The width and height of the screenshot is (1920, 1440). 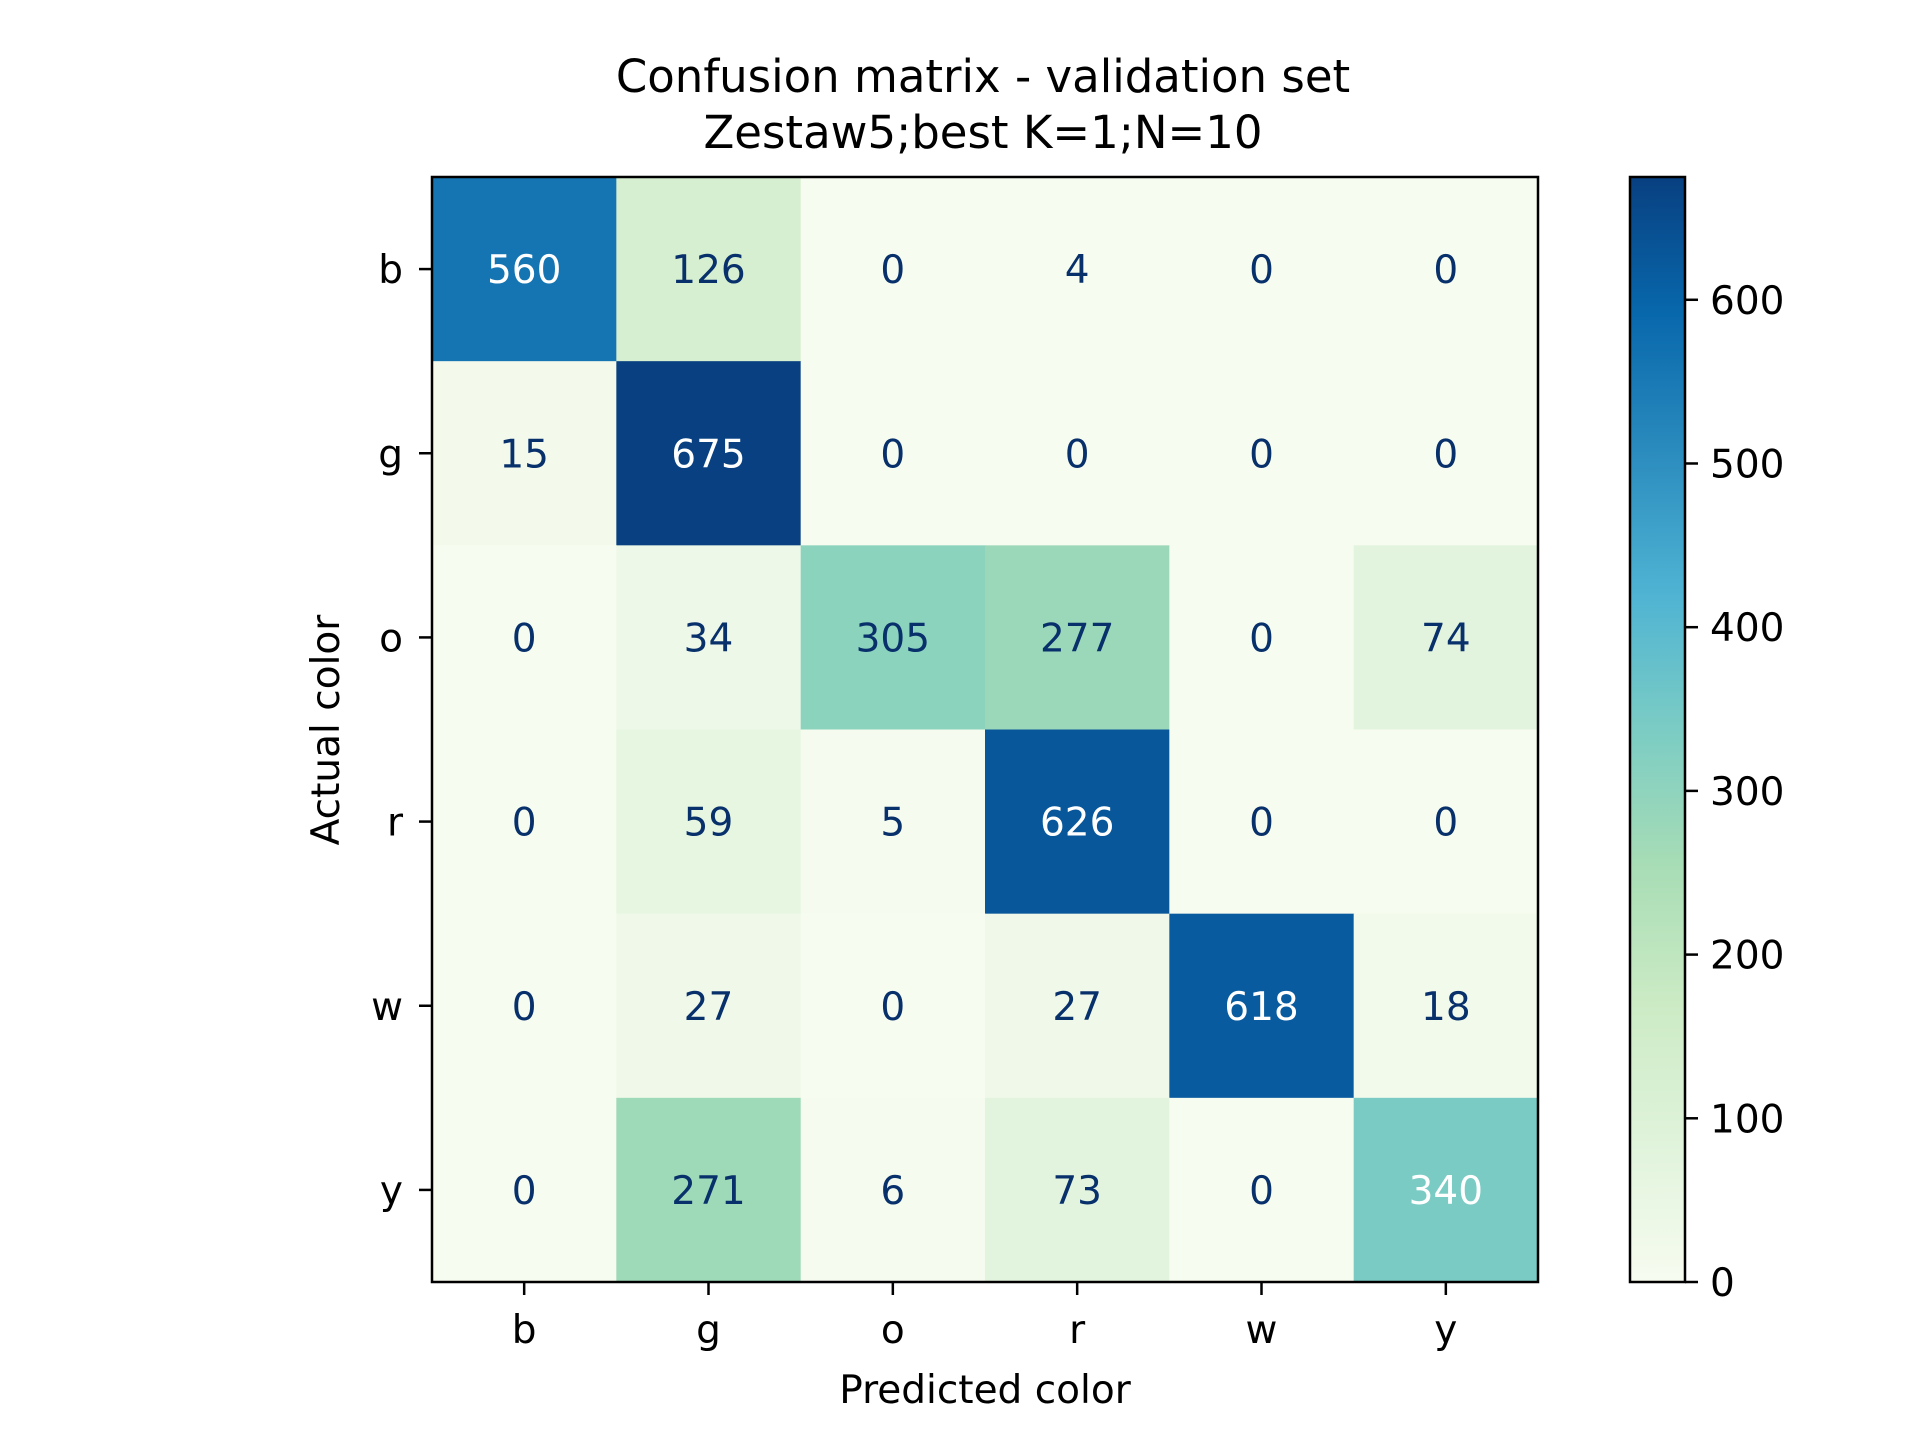 I want to click on heatmap-cell-w-r, so click(x=1077, y=1006).